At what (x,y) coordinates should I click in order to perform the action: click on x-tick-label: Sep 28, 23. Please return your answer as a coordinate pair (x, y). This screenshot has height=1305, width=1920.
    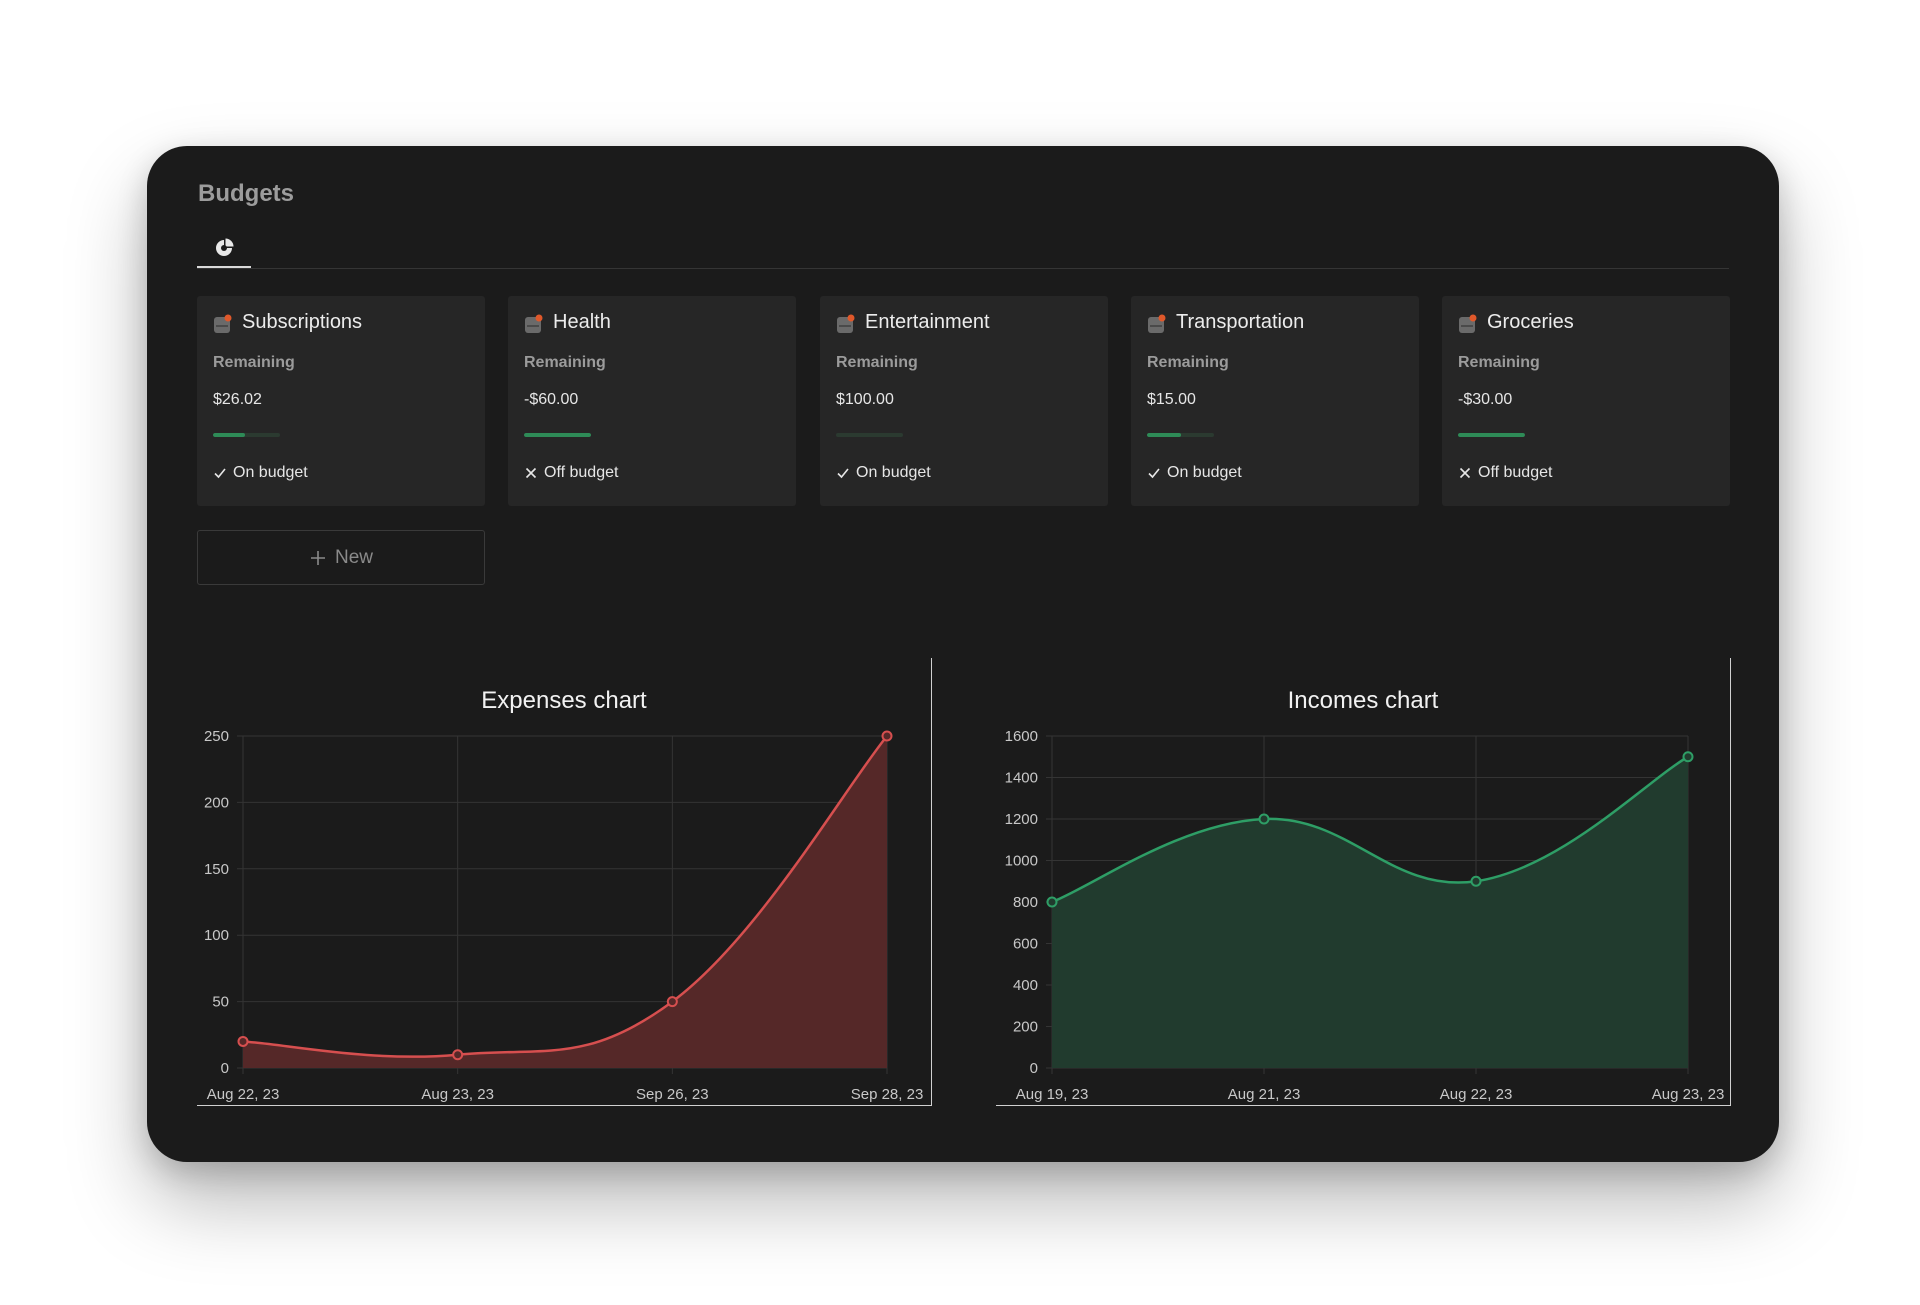
    Looking at the image, I should click on (887, 1094).